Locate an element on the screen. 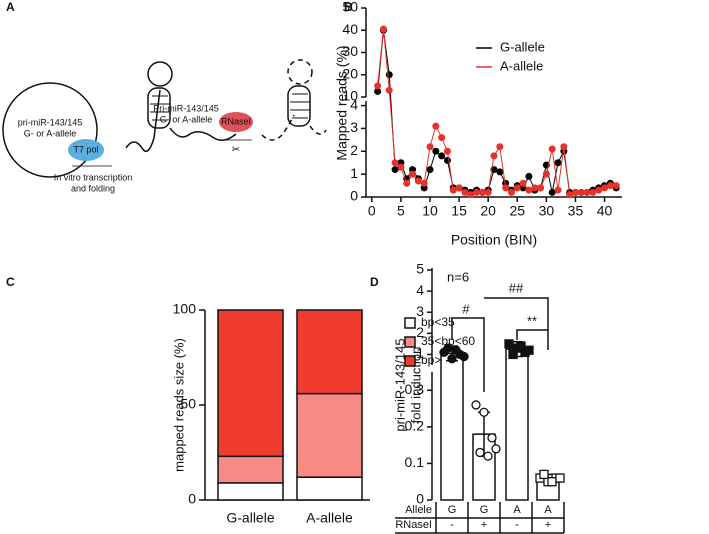 This screenshot has height=534, width=709. annotation: ## is located at coordinates (516, 287).